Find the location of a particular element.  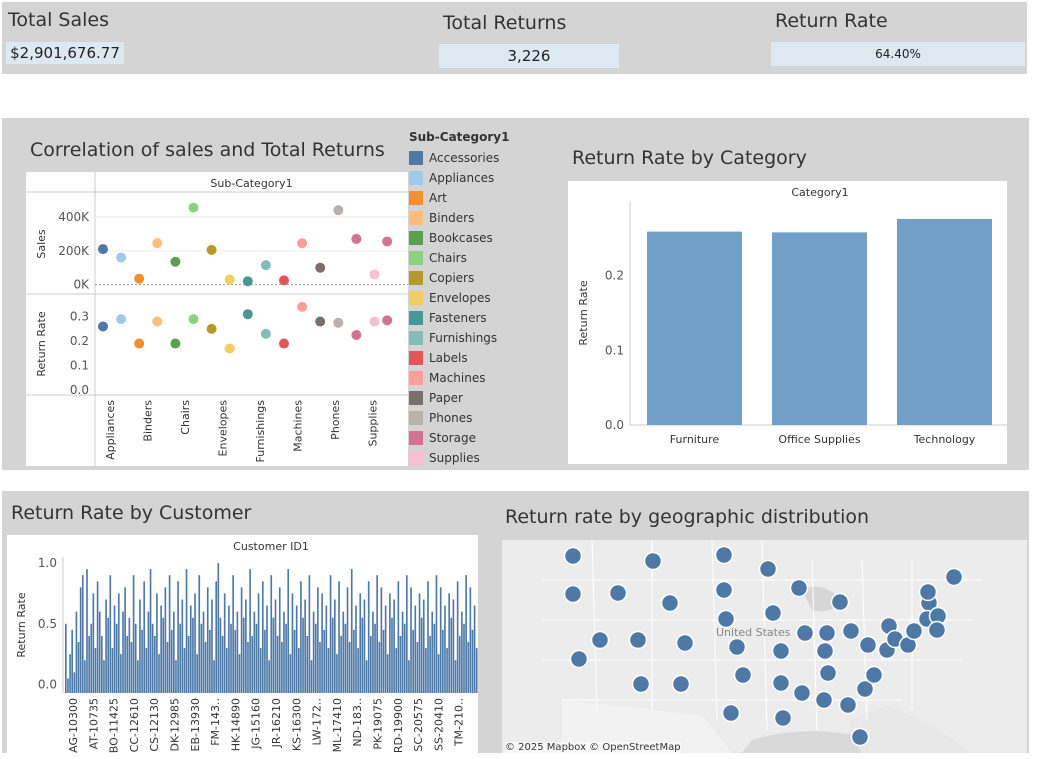

cust-x-label: CC-12610 is located at coordinates (134, 725).